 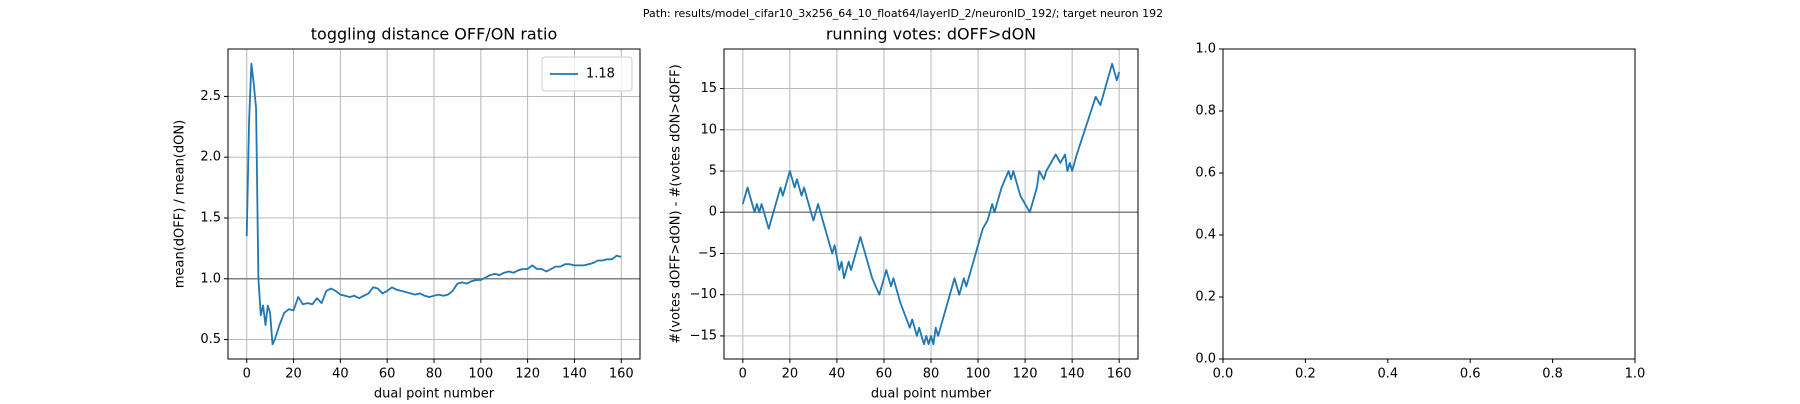 What do you see at coordinates (931, 34) in the screenshot?
I see `chart-title: running votes: dOFF>dON` at bounding box center [931, 34].